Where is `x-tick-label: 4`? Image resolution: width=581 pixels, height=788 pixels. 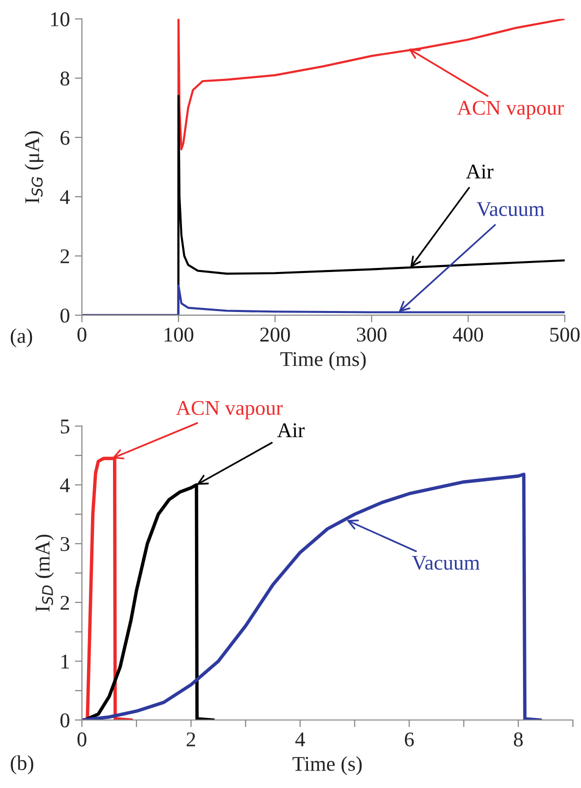
x-tick-label: 4 is located at coordinates (300, 739).